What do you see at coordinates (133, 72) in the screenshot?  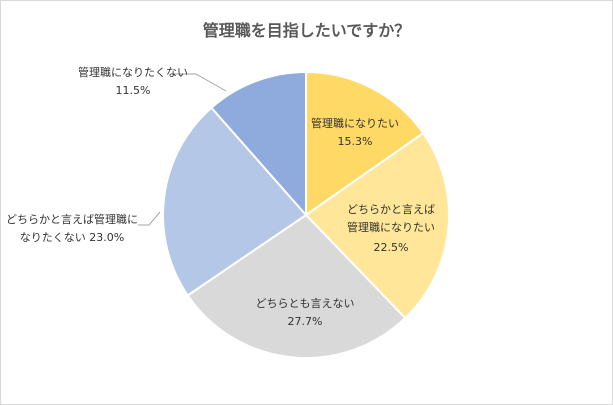 I see `slice-label-4-name: 管理職になりたくない` at bounding box center [133, 72].